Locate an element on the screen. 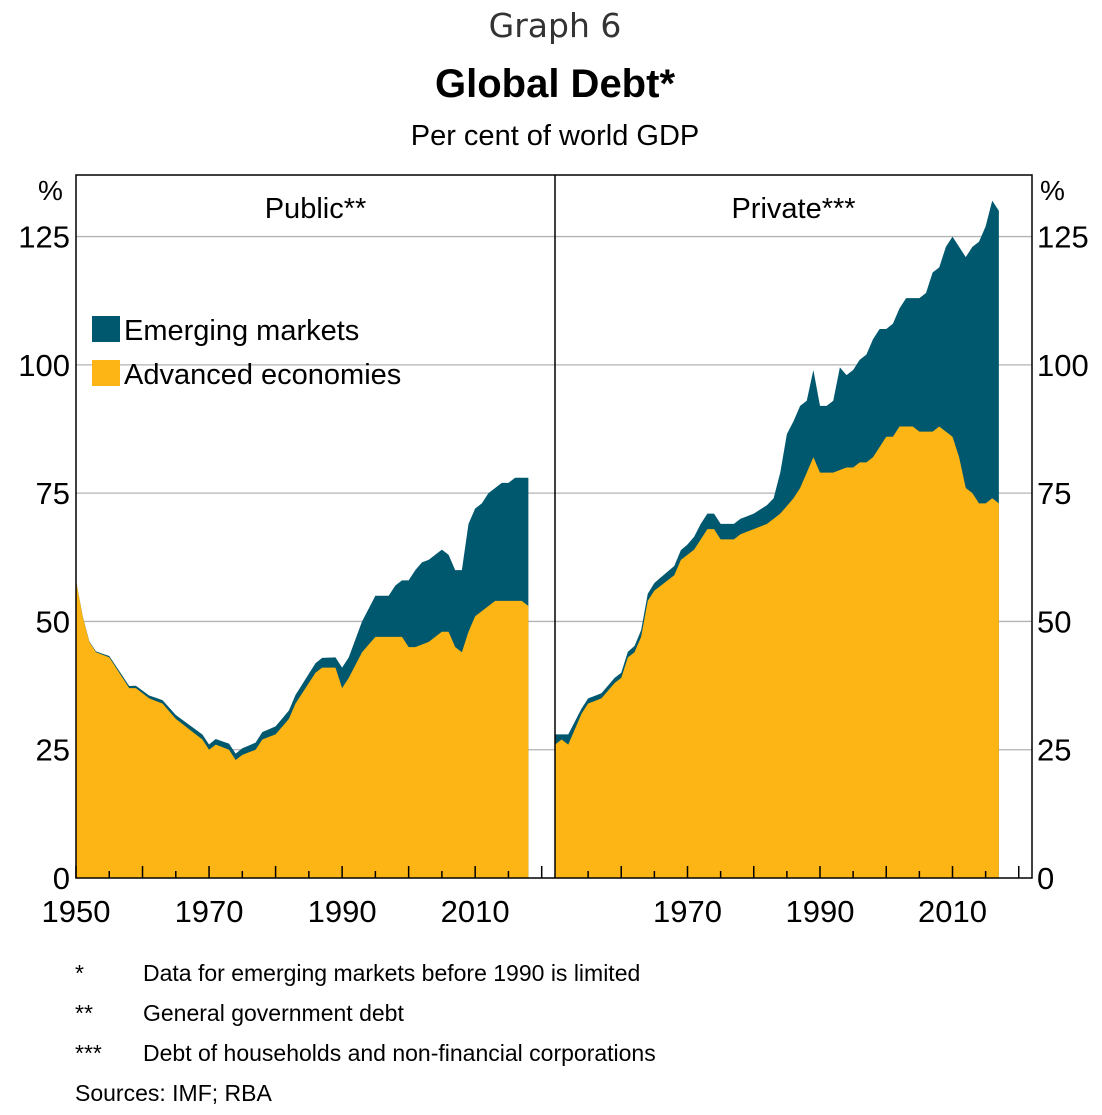  chart-subtitle: Per cent of world GDP is located at coordinates (555, 136).